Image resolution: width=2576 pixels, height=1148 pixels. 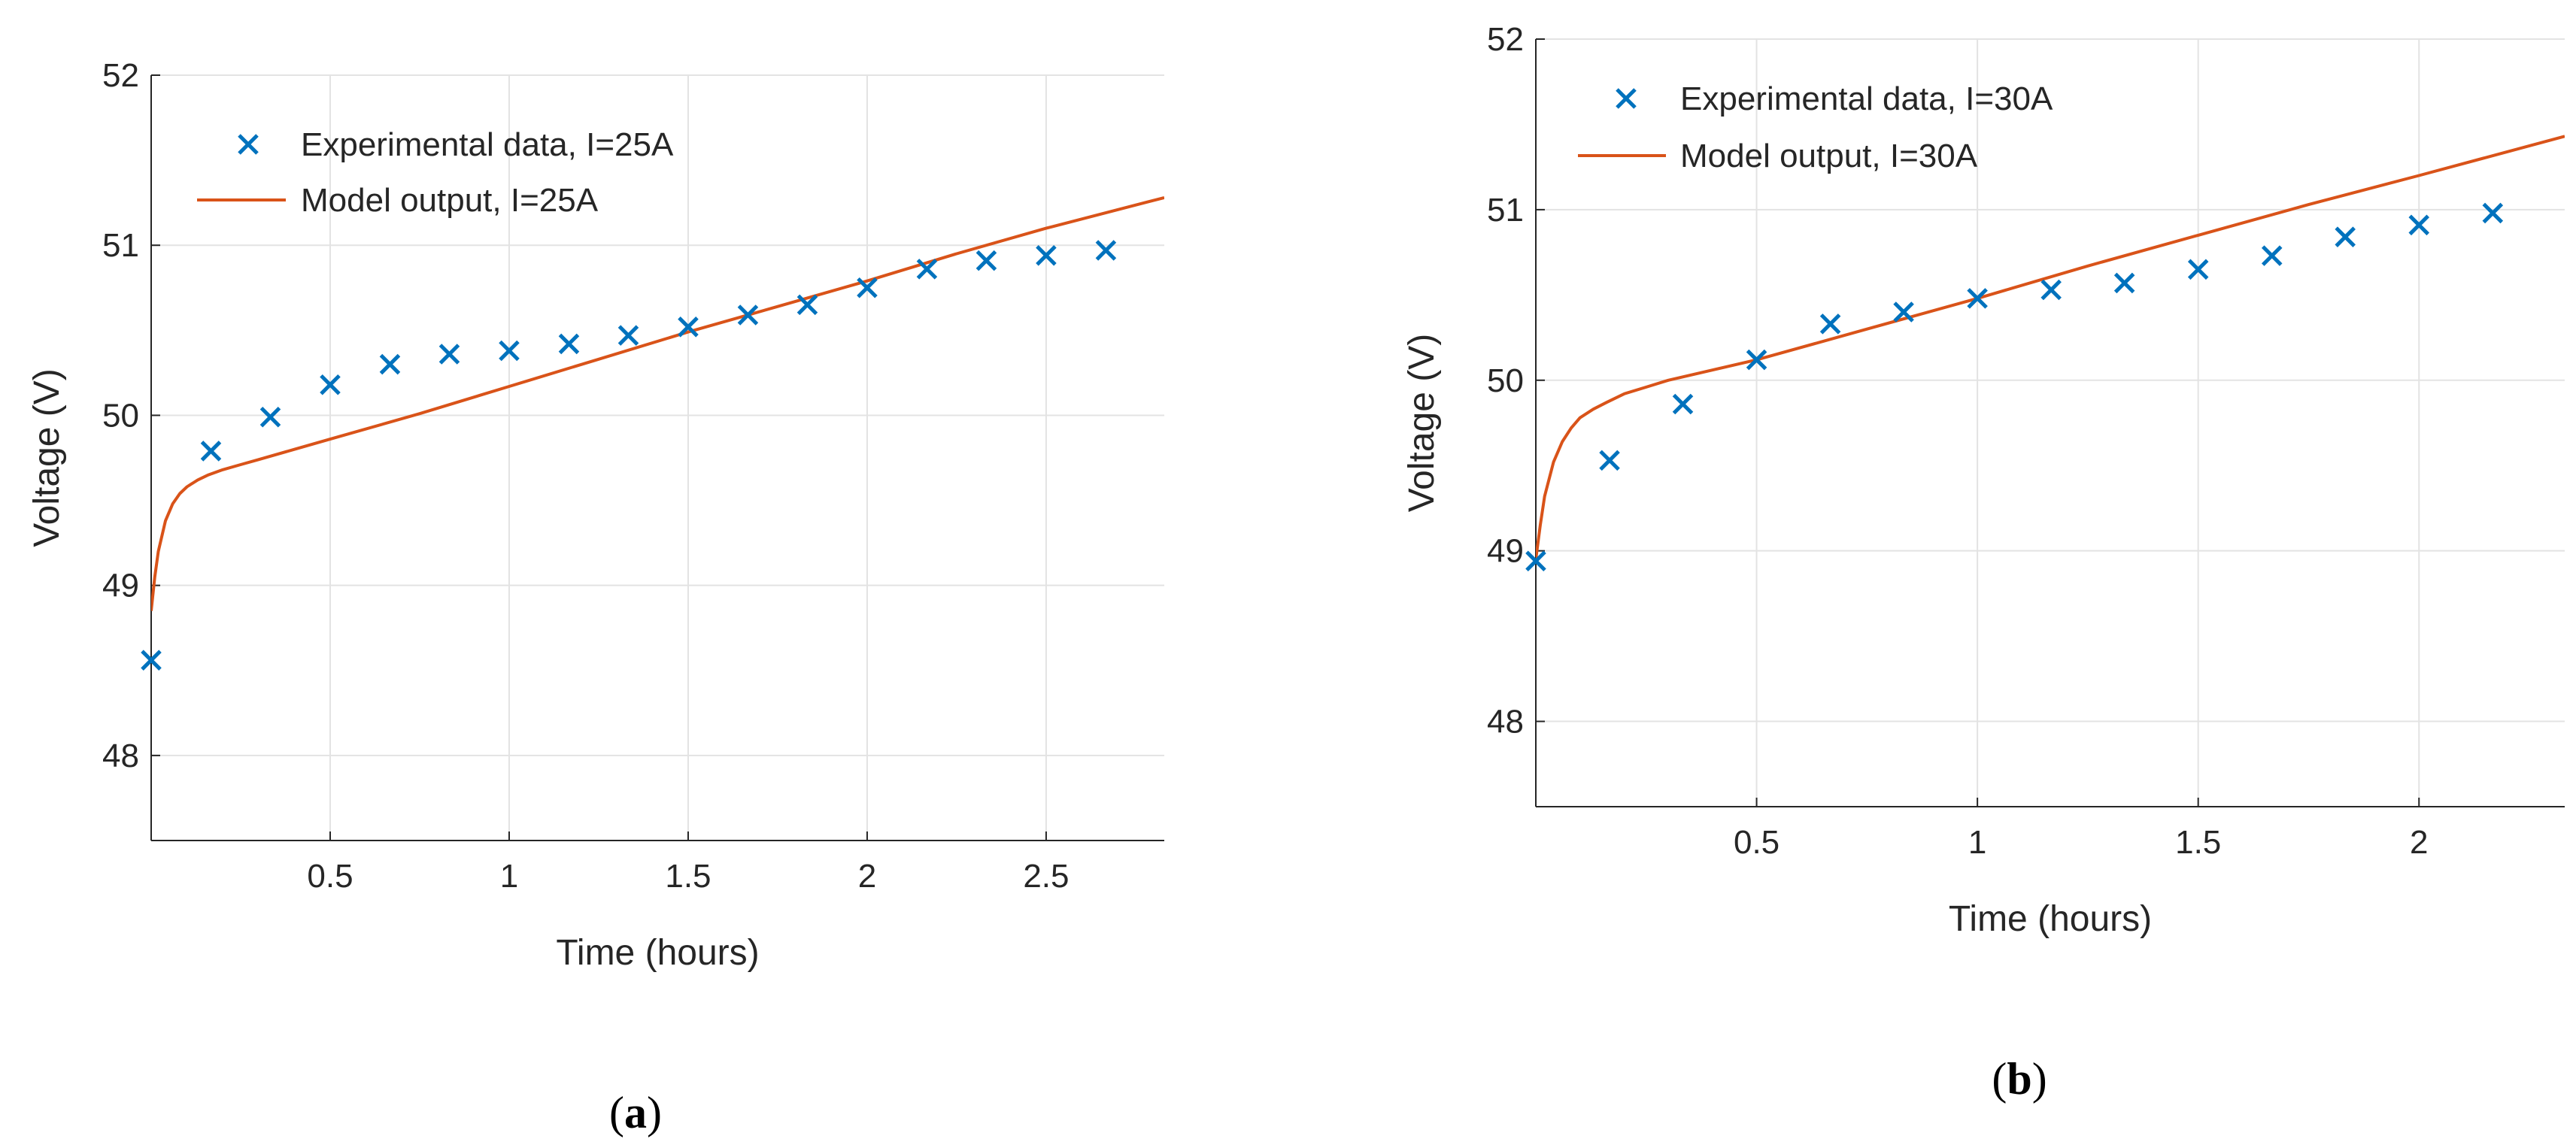 I want to click on legend-model-label: Model output, I=30A, so click(x=1829, y=156).